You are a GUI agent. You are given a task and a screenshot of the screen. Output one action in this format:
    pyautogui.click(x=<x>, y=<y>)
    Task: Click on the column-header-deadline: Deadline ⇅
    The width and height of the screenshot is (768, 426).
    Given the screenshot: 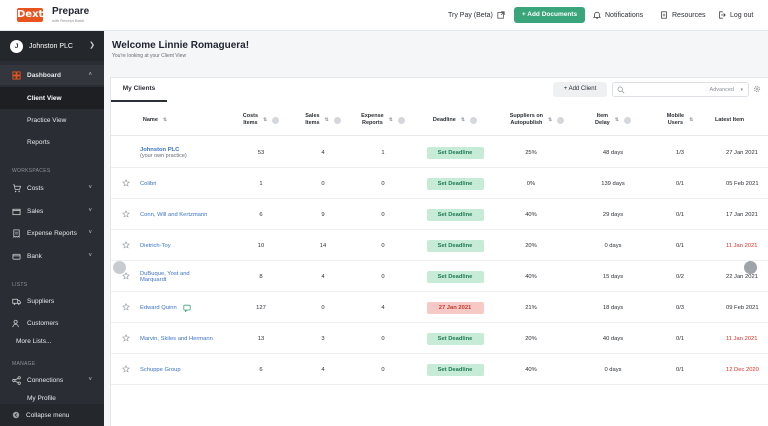 What is the action you would take?
    pyautogui.click(x=455, y=120)
    